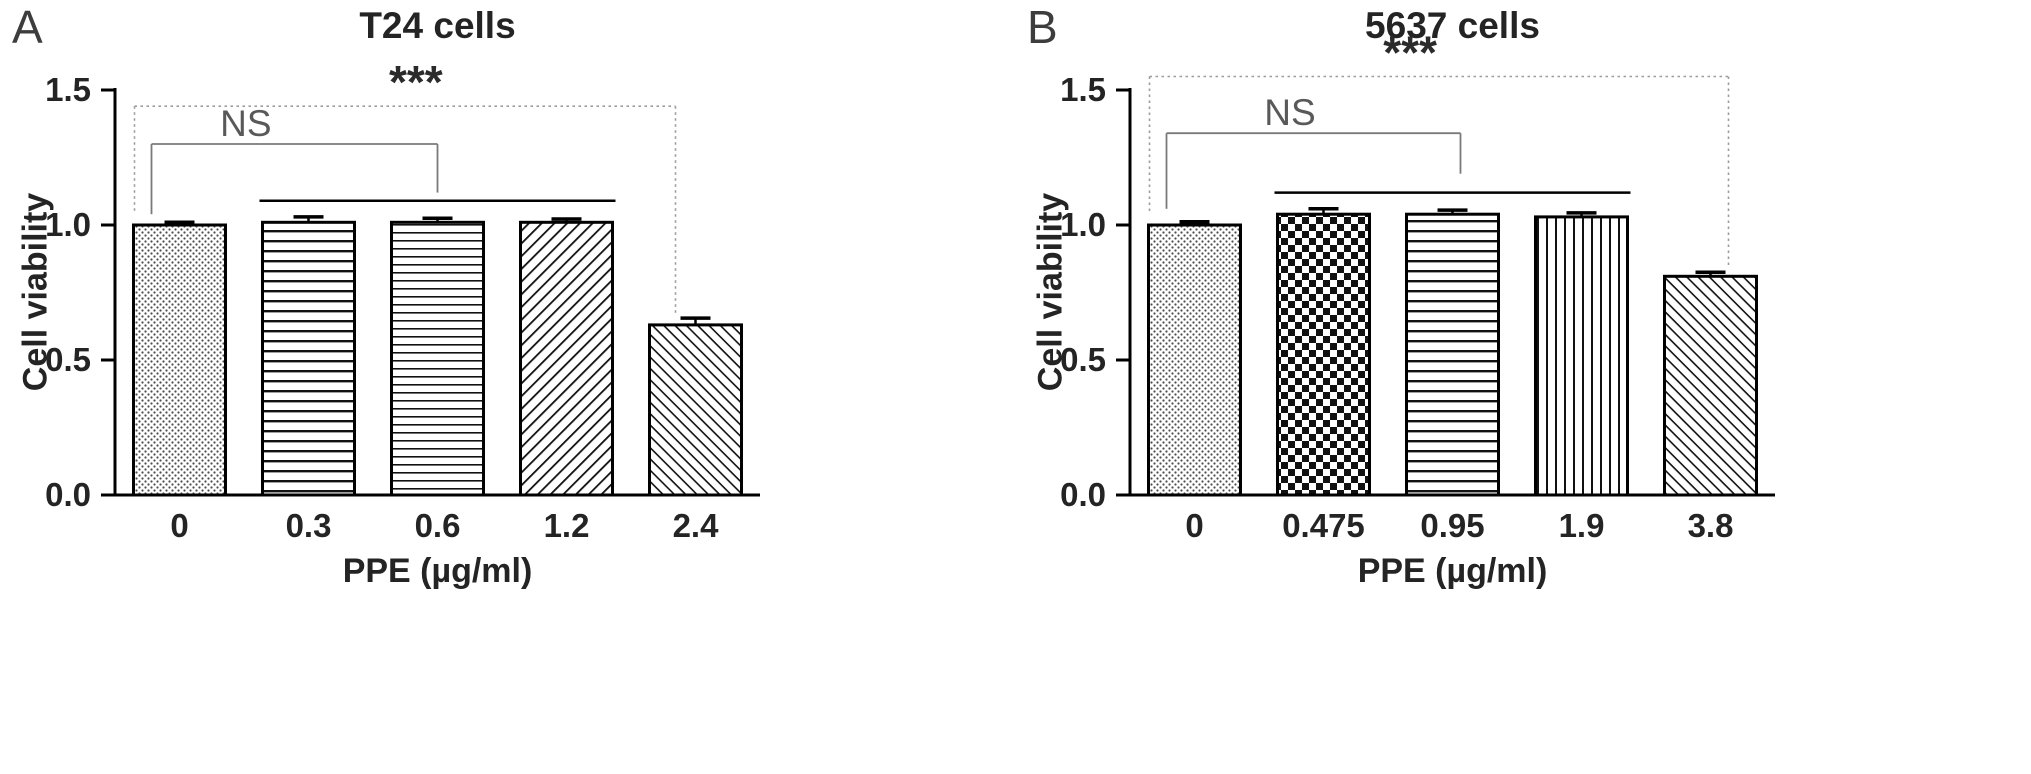  Describe the element at coordinates (309, 525) in the screenshot. I see `x-tick-label: 0.3` at that location.